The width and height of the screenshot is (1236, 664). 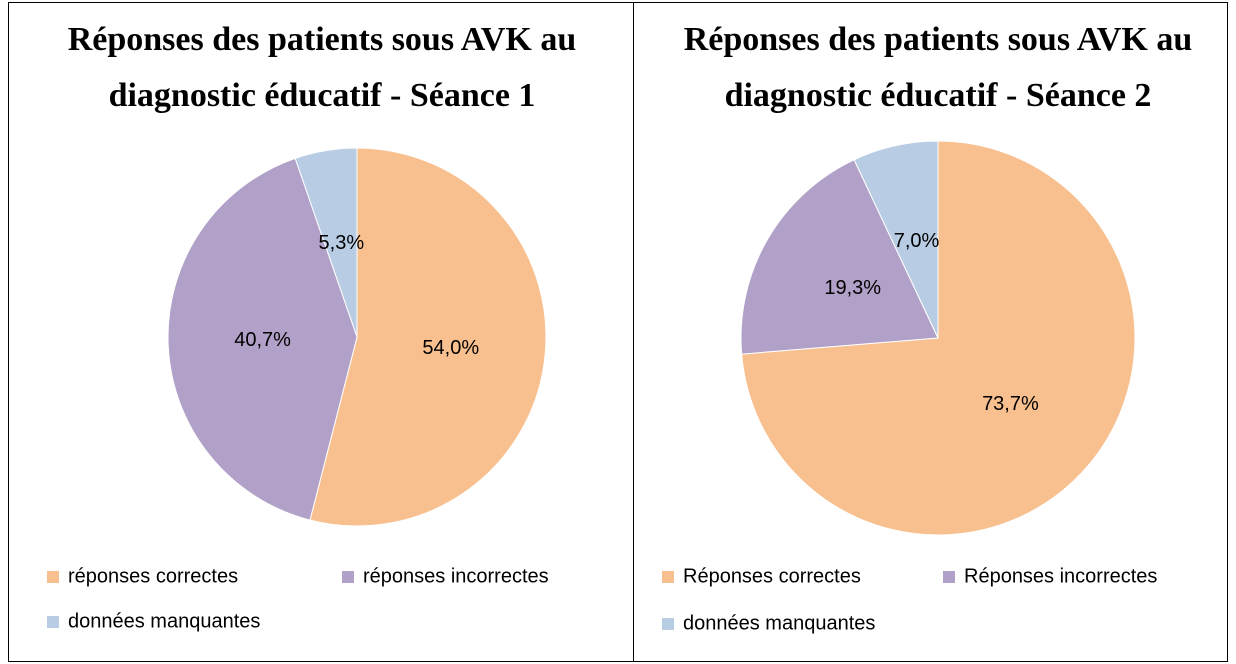 I want to click on legend-label: Réponses incorrectes, so click(x=1060, y=576).